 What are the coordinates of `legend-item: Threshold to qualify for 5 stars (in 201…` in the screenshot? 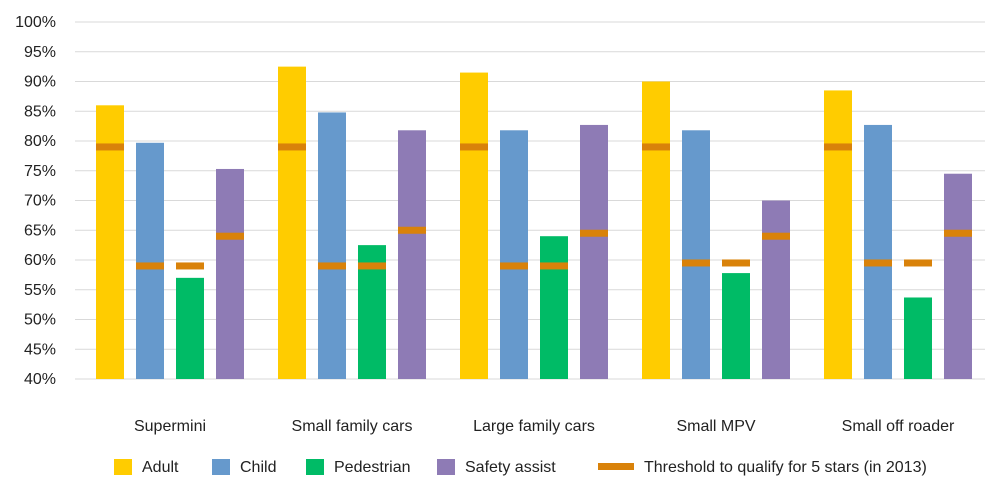 It's located at (762, 467).